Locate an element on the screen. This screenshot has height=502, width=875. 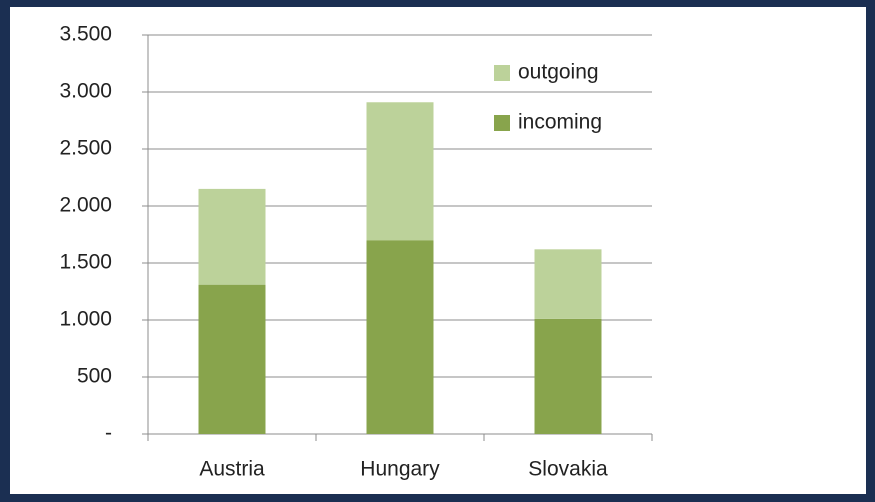
x-tick-label: Slovakia is located at coordinates (568, 469).